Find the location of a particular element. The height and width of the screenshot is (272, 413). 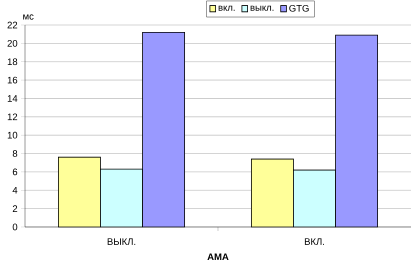

y-tick-label: 16 is located at coordinates (13, 80).